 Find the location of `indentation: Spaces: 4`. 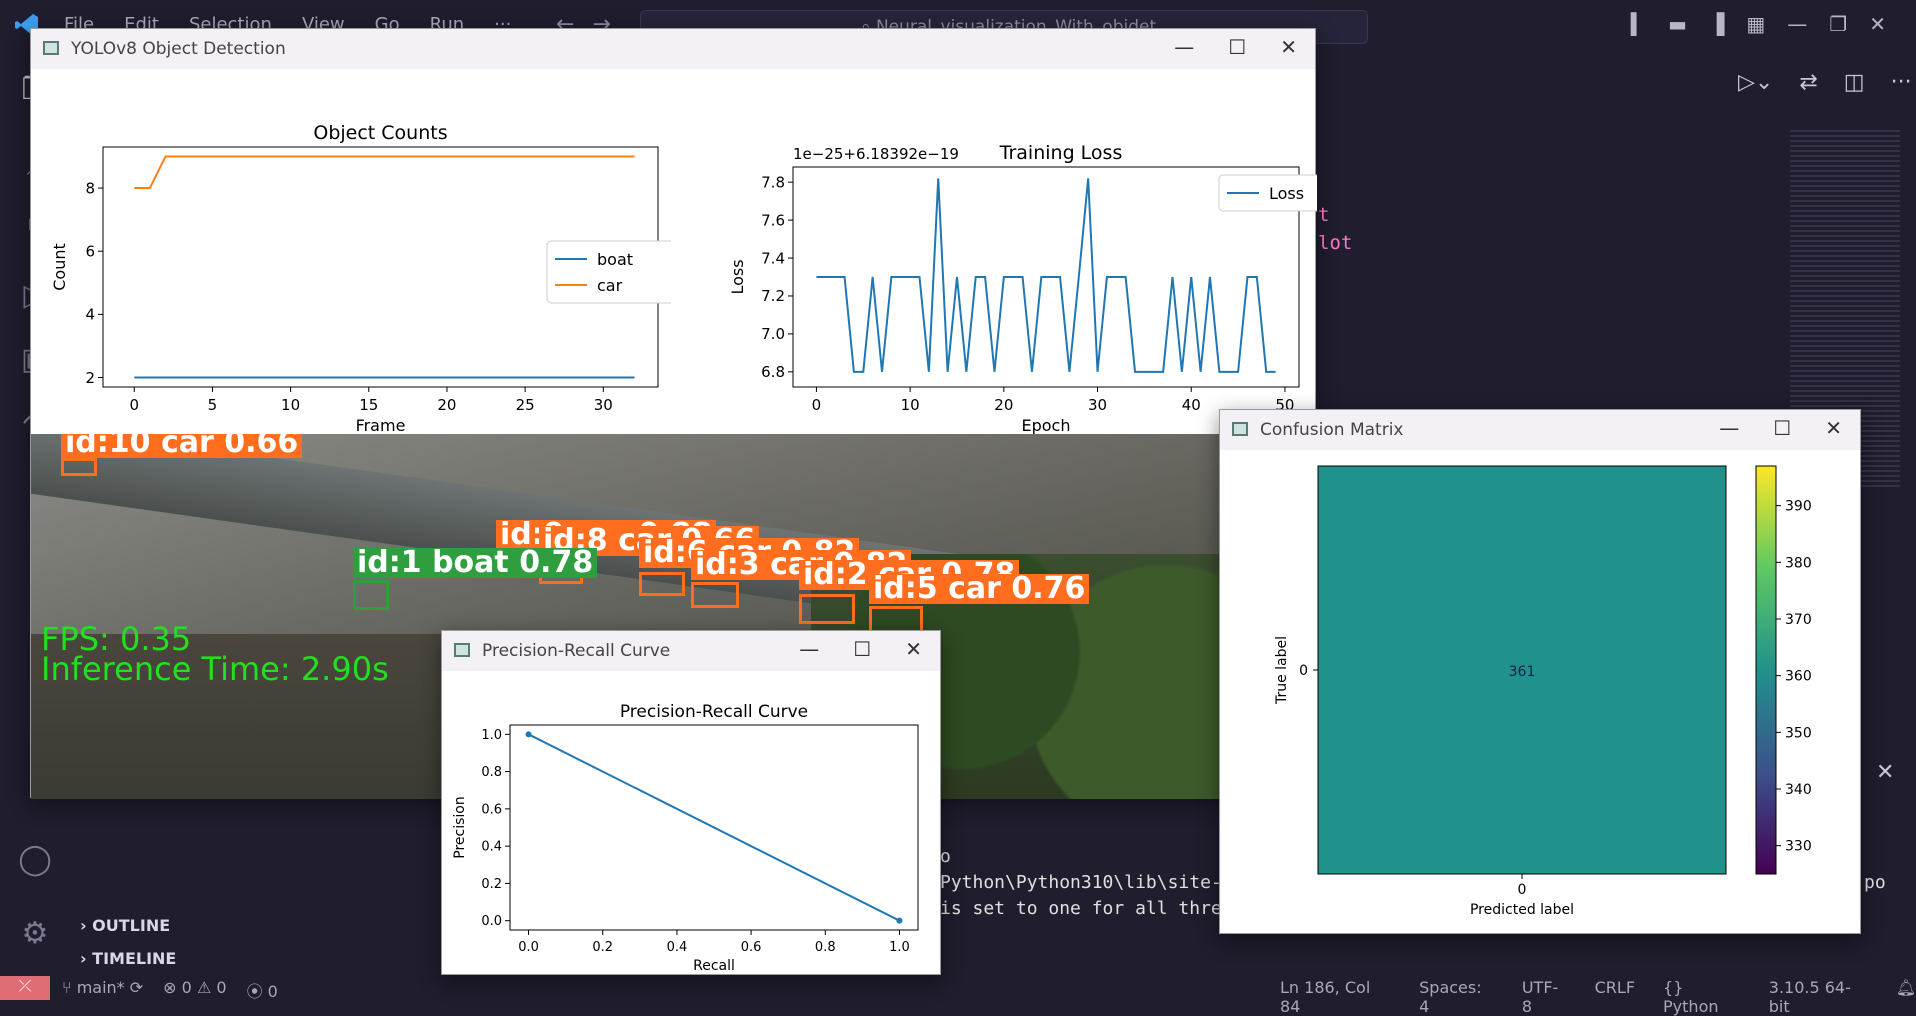

indentation: Spaces: 4 is located at coordinates (1450, 997).